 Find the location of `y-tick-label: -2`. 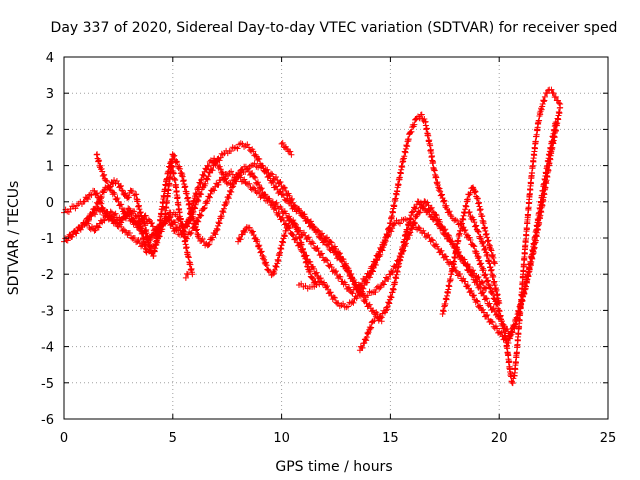

y-tick-label: -2 is located at coordinates (47, 275).